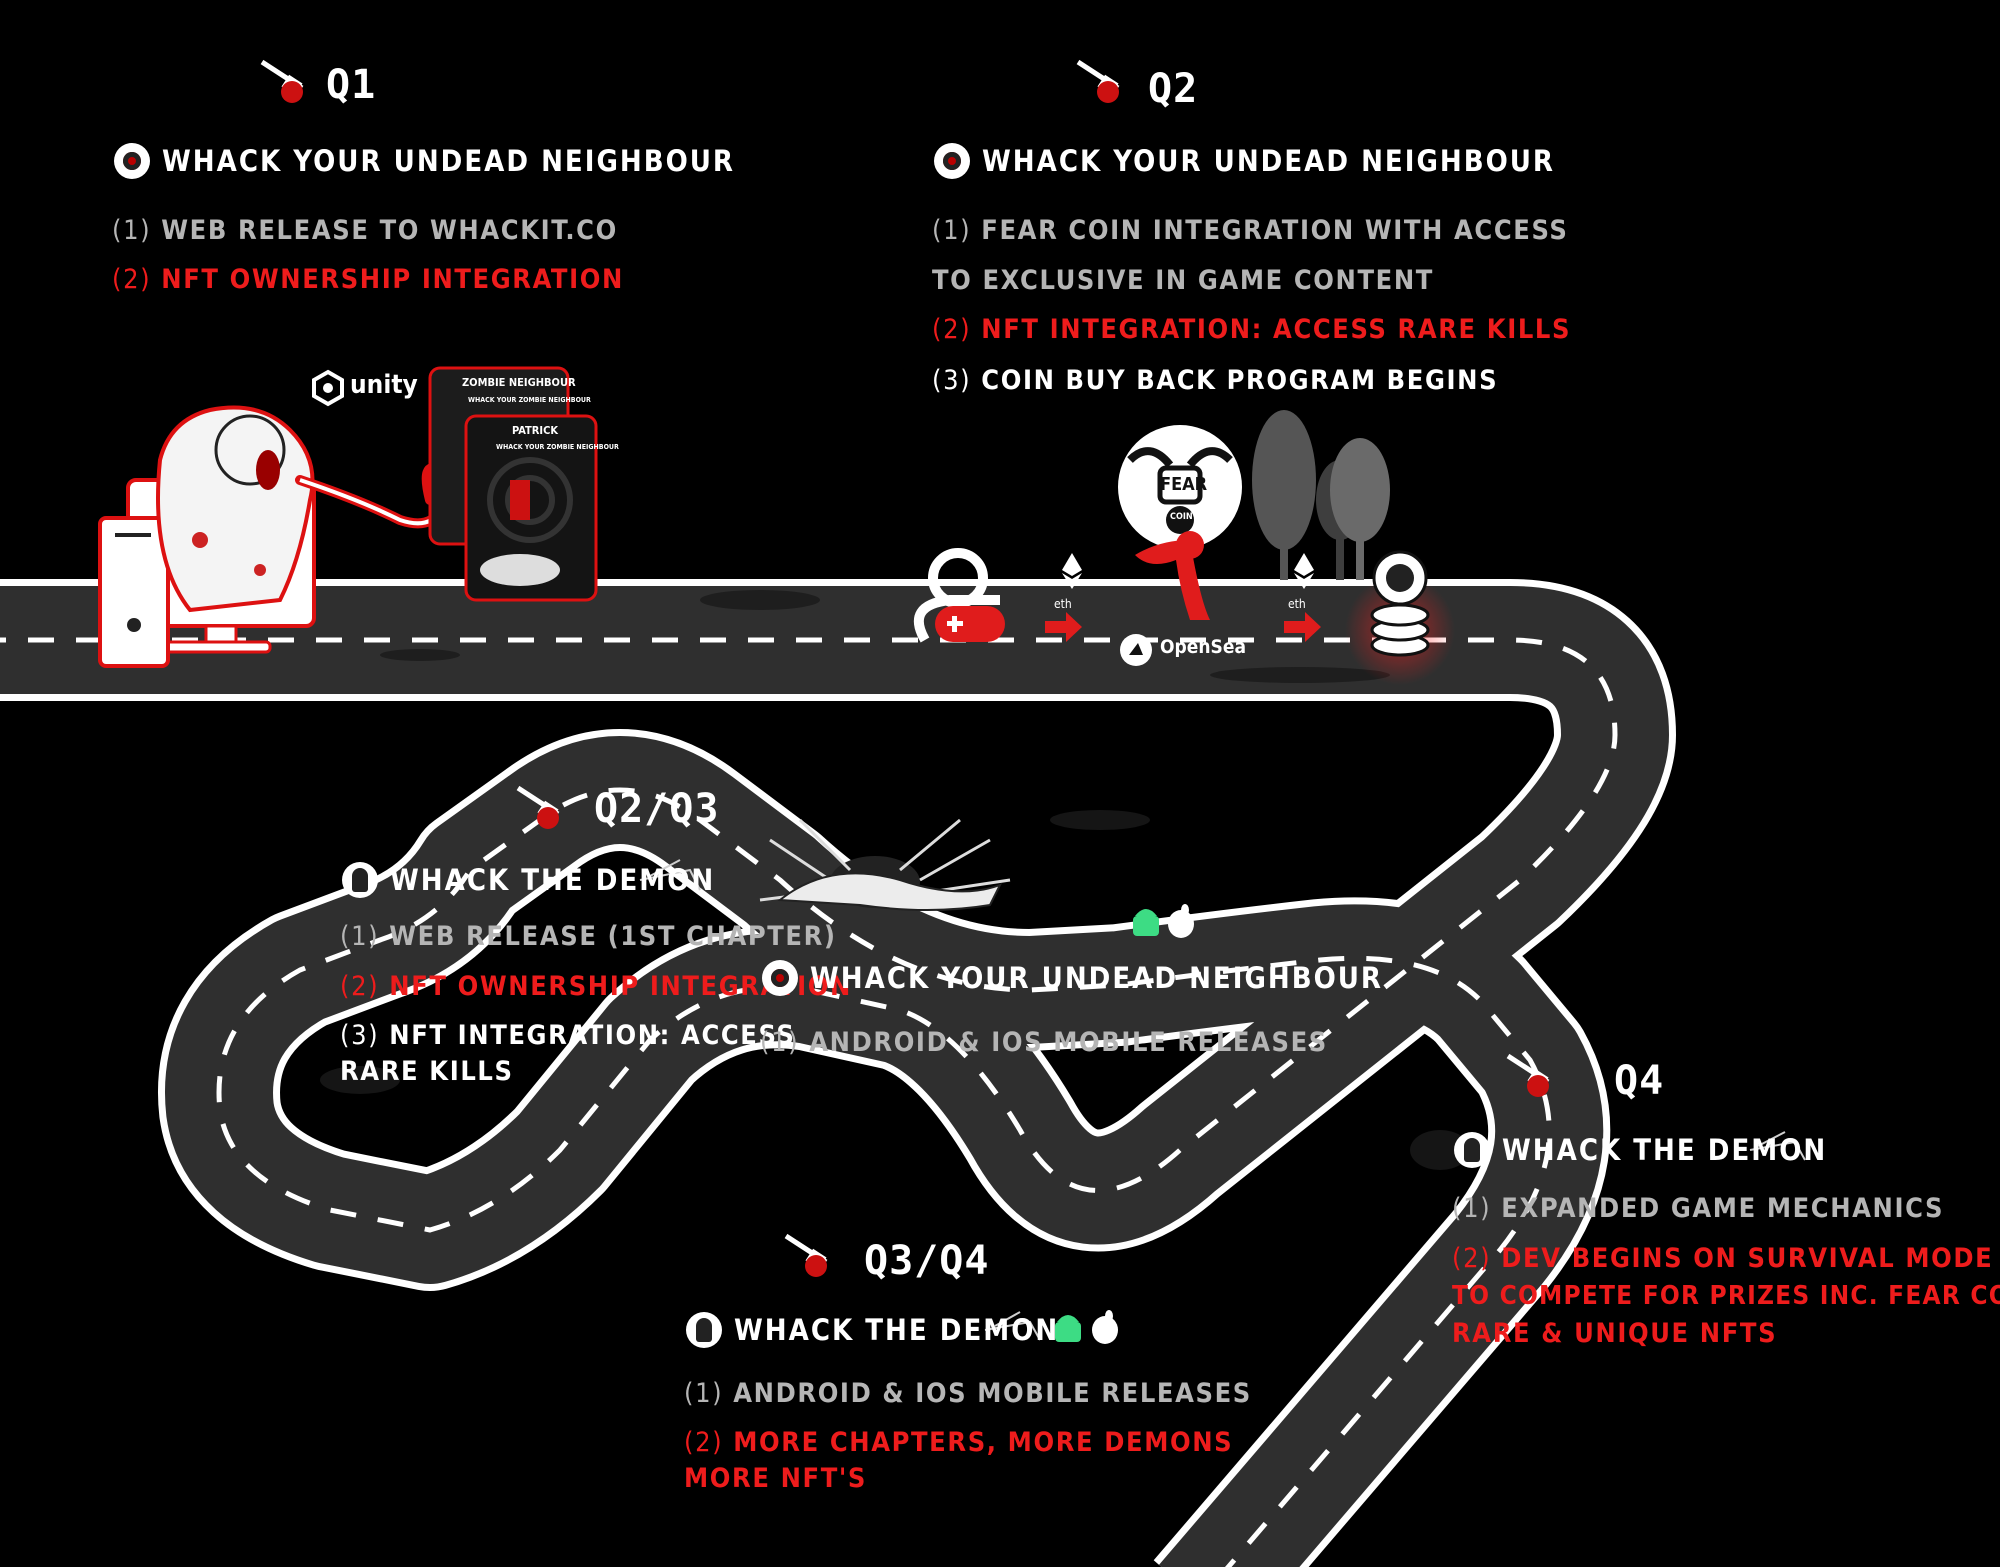 The image size is (2000, 1567). I want to click on opensea-label: OpenSea, so click(1203, 647).